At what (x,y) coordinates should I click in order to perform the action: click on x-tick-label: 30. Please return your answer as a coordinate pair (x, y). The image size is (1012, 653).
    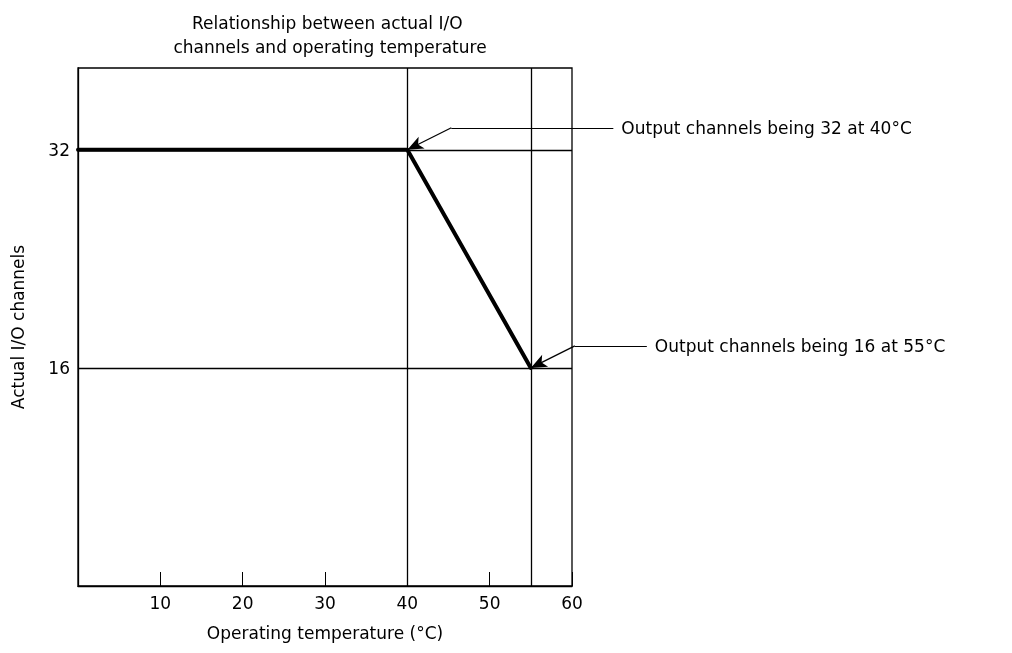
    Looking at the image, I should click on (325, 602).